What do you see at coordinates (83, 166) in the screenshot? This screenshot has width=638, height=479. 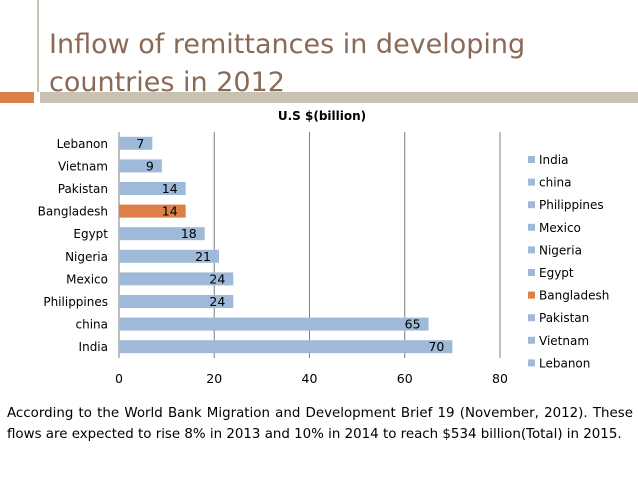 I see `y-tick-label-vietnam: Vietnam` at bounding box center [83, 166].